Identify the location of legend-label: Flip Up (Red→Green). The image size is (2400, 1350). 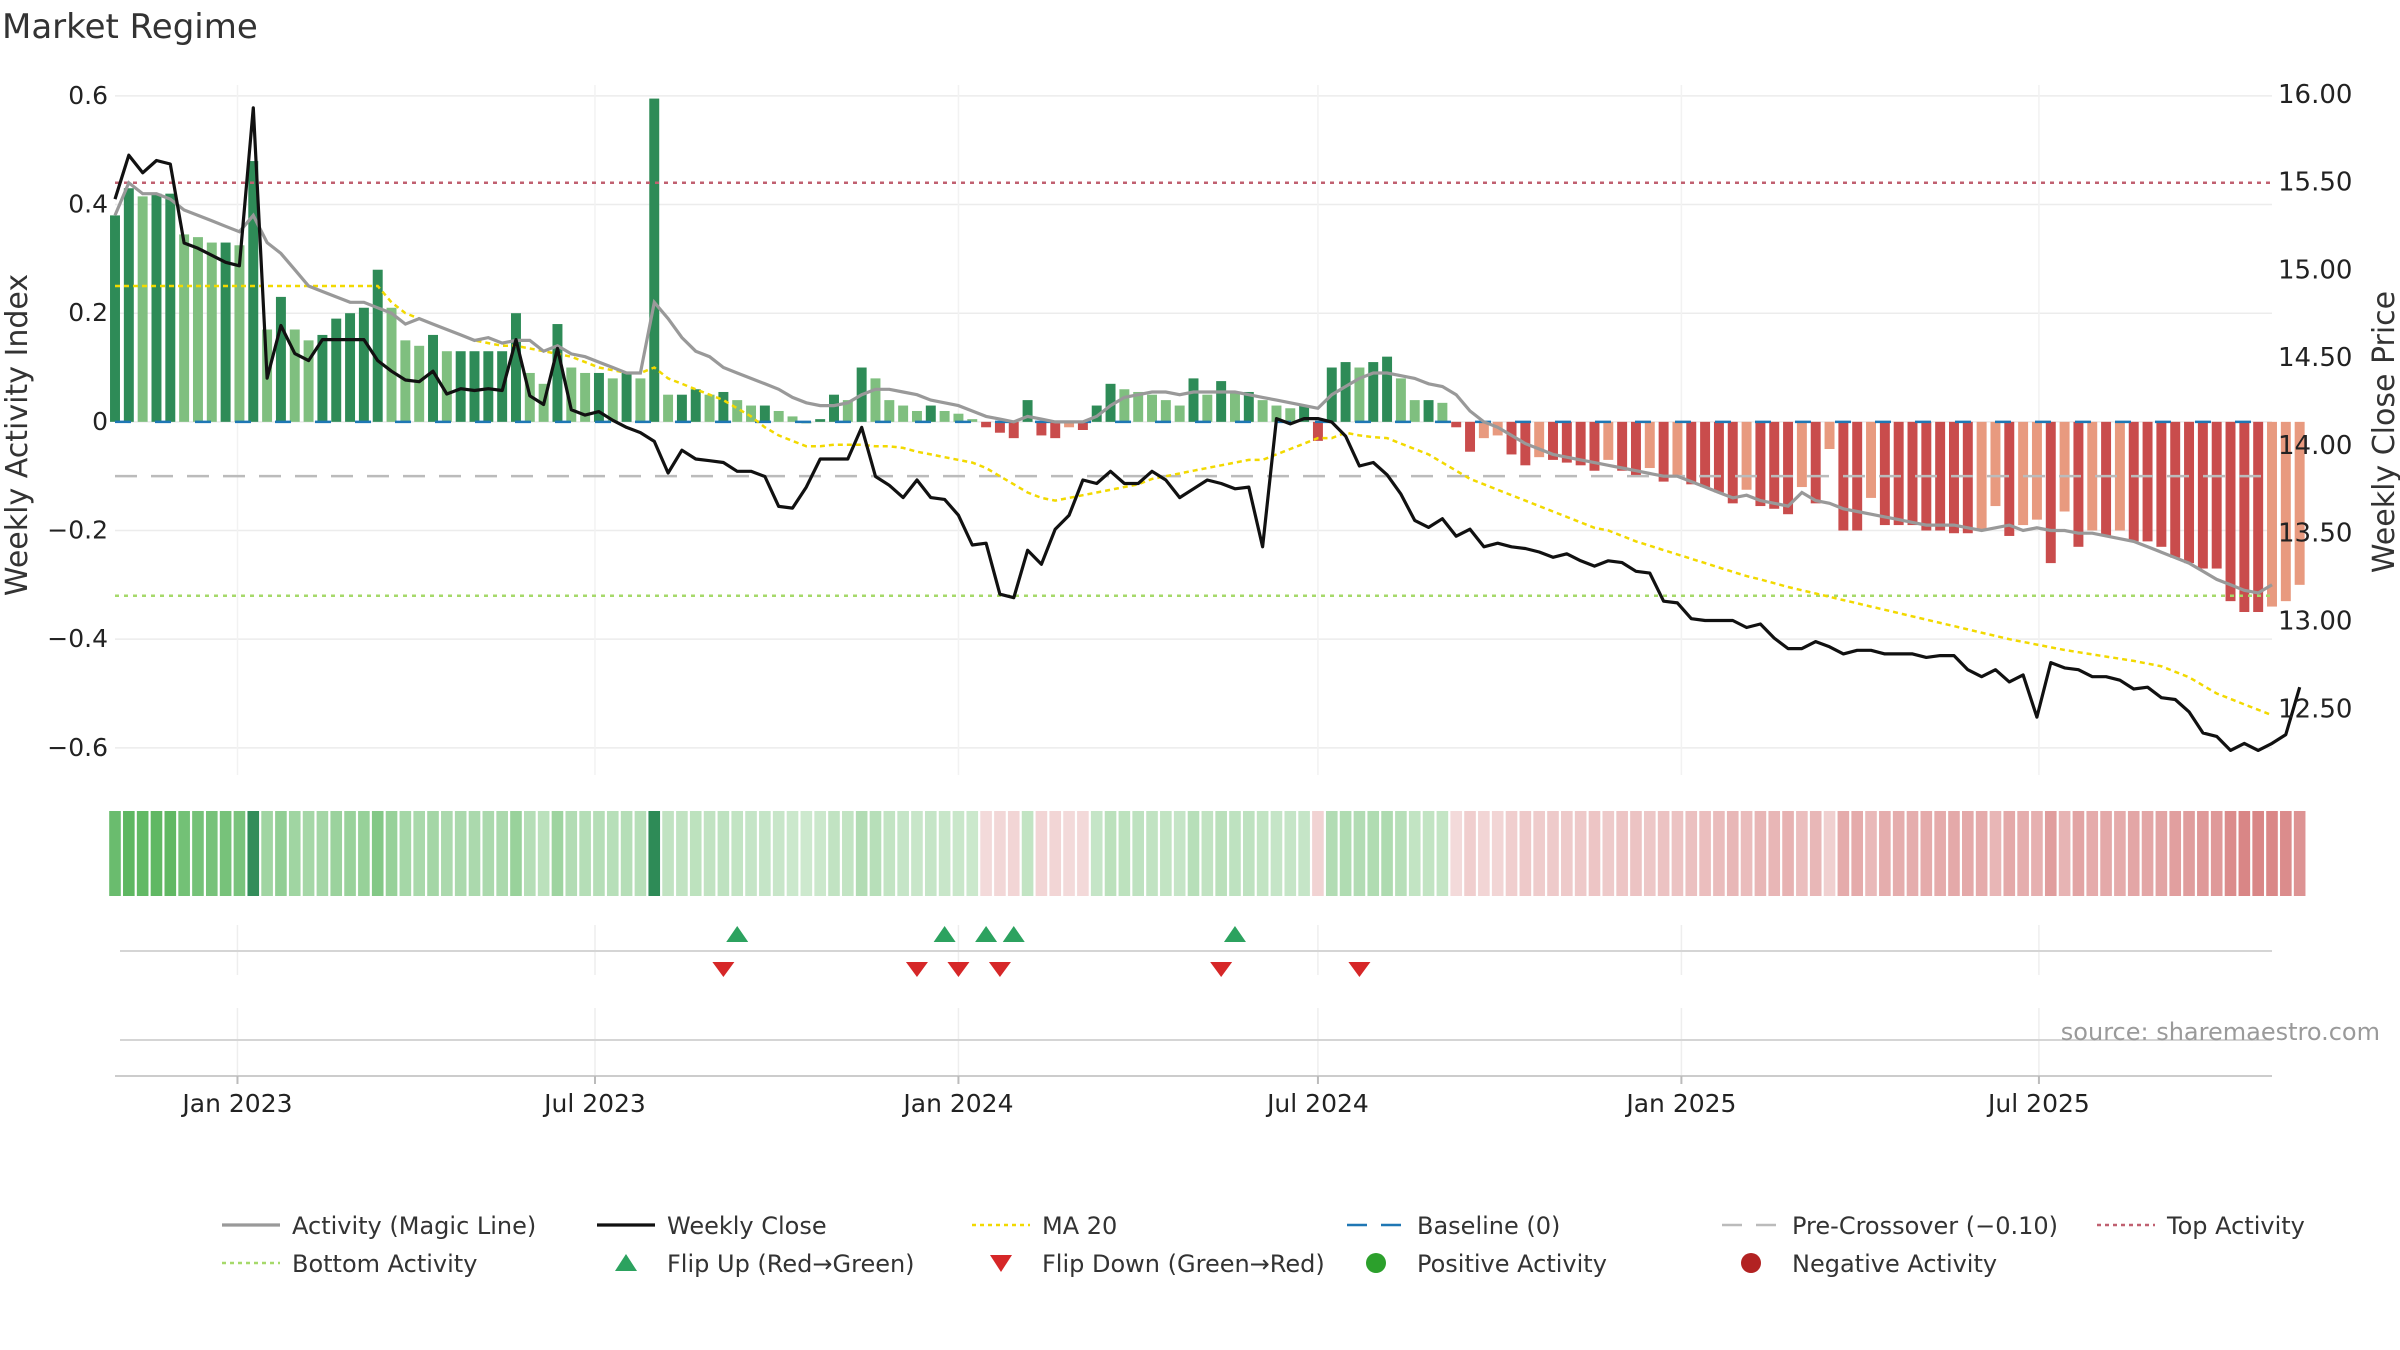
(791, 1264).